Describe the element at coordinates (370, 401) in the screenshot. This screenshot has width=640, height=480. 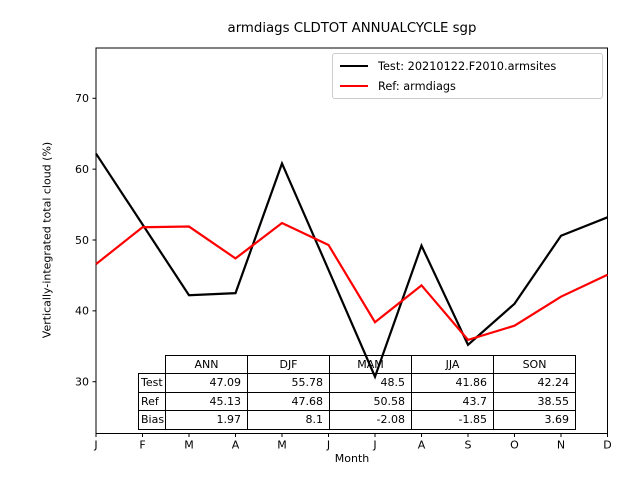
I see `table-value-cell: 50.58` at that location.